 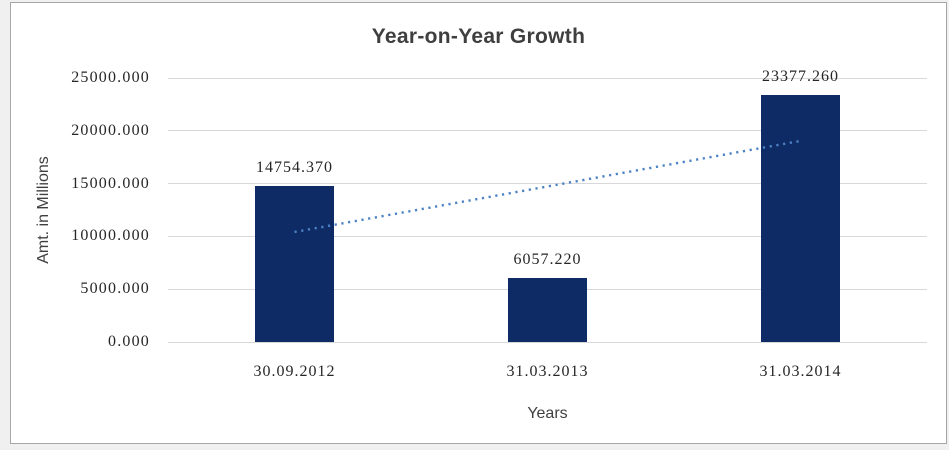 I want to click on x-axis-title: Years, so click(x=547, y=413).